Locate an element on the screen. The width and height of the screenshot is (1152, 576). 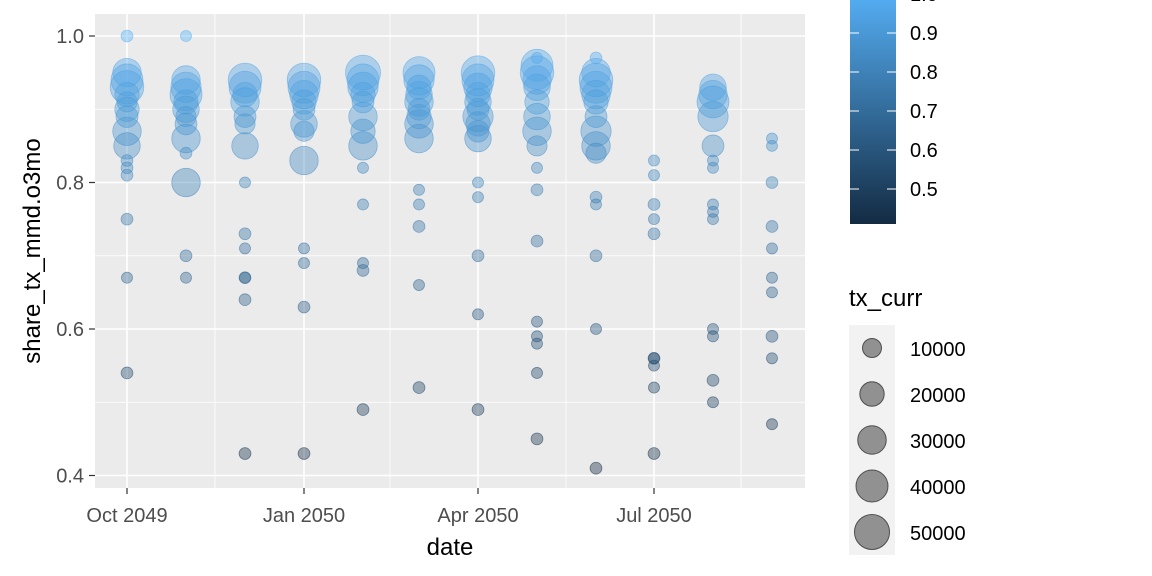
color-bar-ticks: 1.0 0.9 0.8 0.7 0.6 0.5 is located at coordinates (894, 100).